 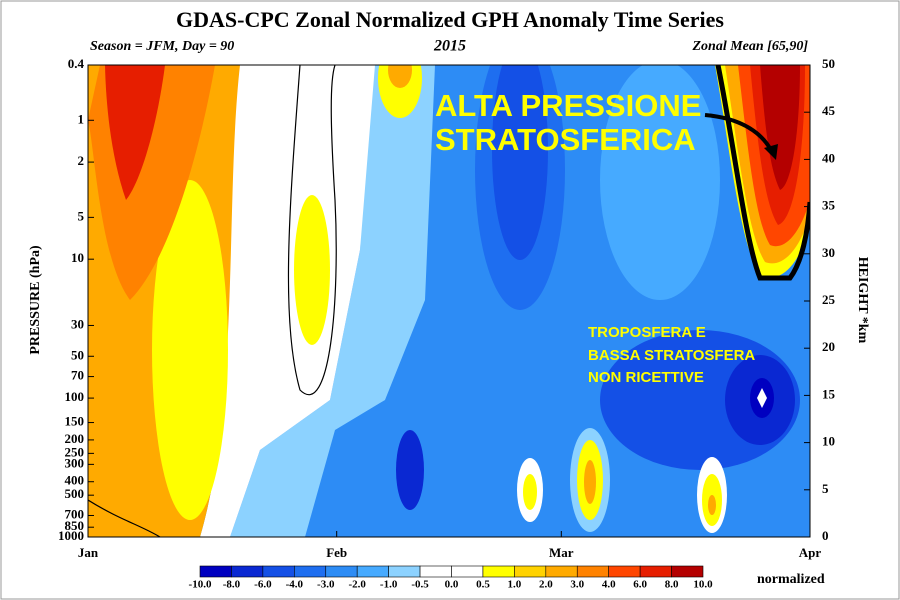 I want to click on y-tick-label: 100, so click(x=75, y=396).